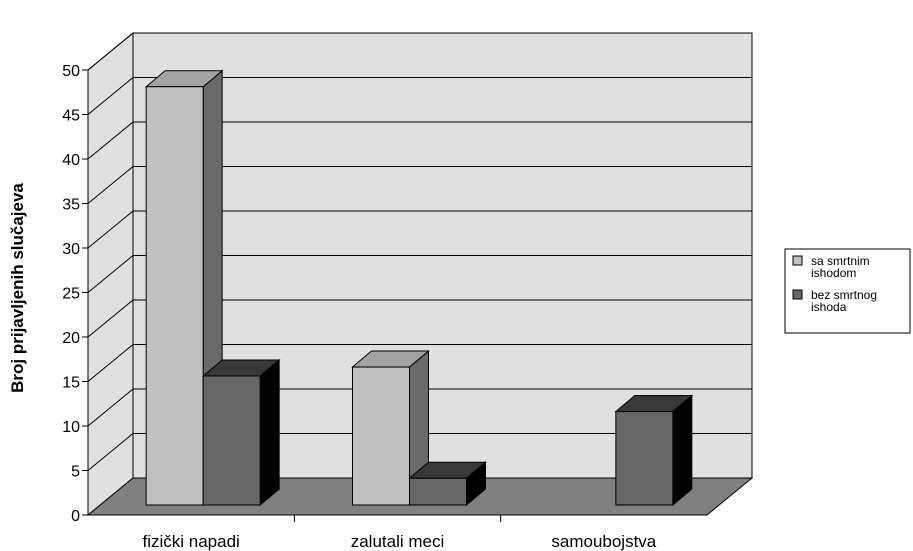 Image resolution: width=913 pixels, height=551 pixels. I want to click on y-tick-label: 35, so click(71, 205).